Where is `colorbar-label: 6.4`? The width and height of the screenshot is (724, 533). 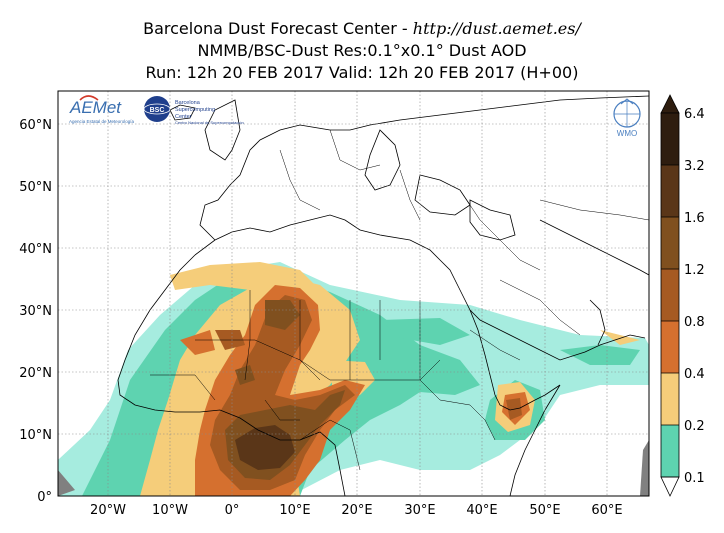
colorbar-label: 6.4 is located at coordinates (694, 114).